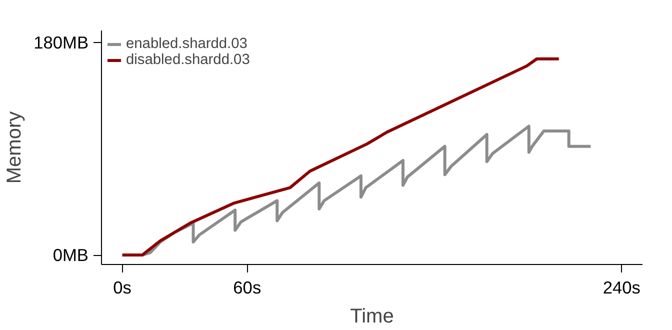 The height and width of the screenshot is (330, 672). What do you see at coordinates (70, 255) in the screenshot?
I see `y-tick-label: 0MB` at bounding box center [70, 255].